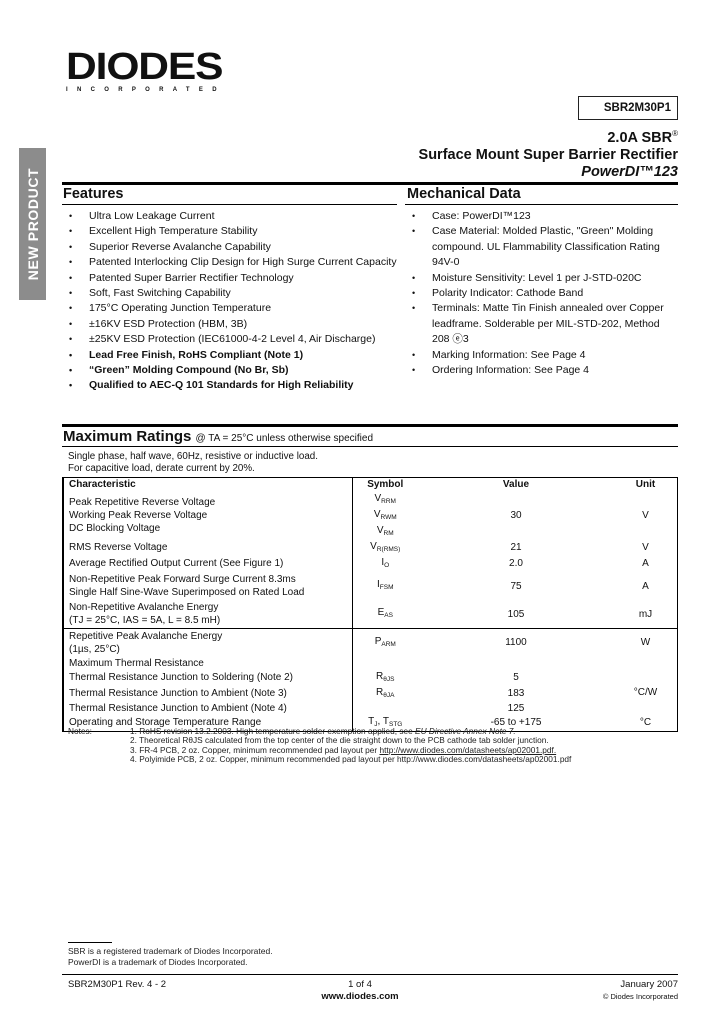 The image size is (720, 1012). What do you see at coordinates (516, 723) in the screenshot?
I see `value-cell: -65 to +175` at bounding box center [516, 723].